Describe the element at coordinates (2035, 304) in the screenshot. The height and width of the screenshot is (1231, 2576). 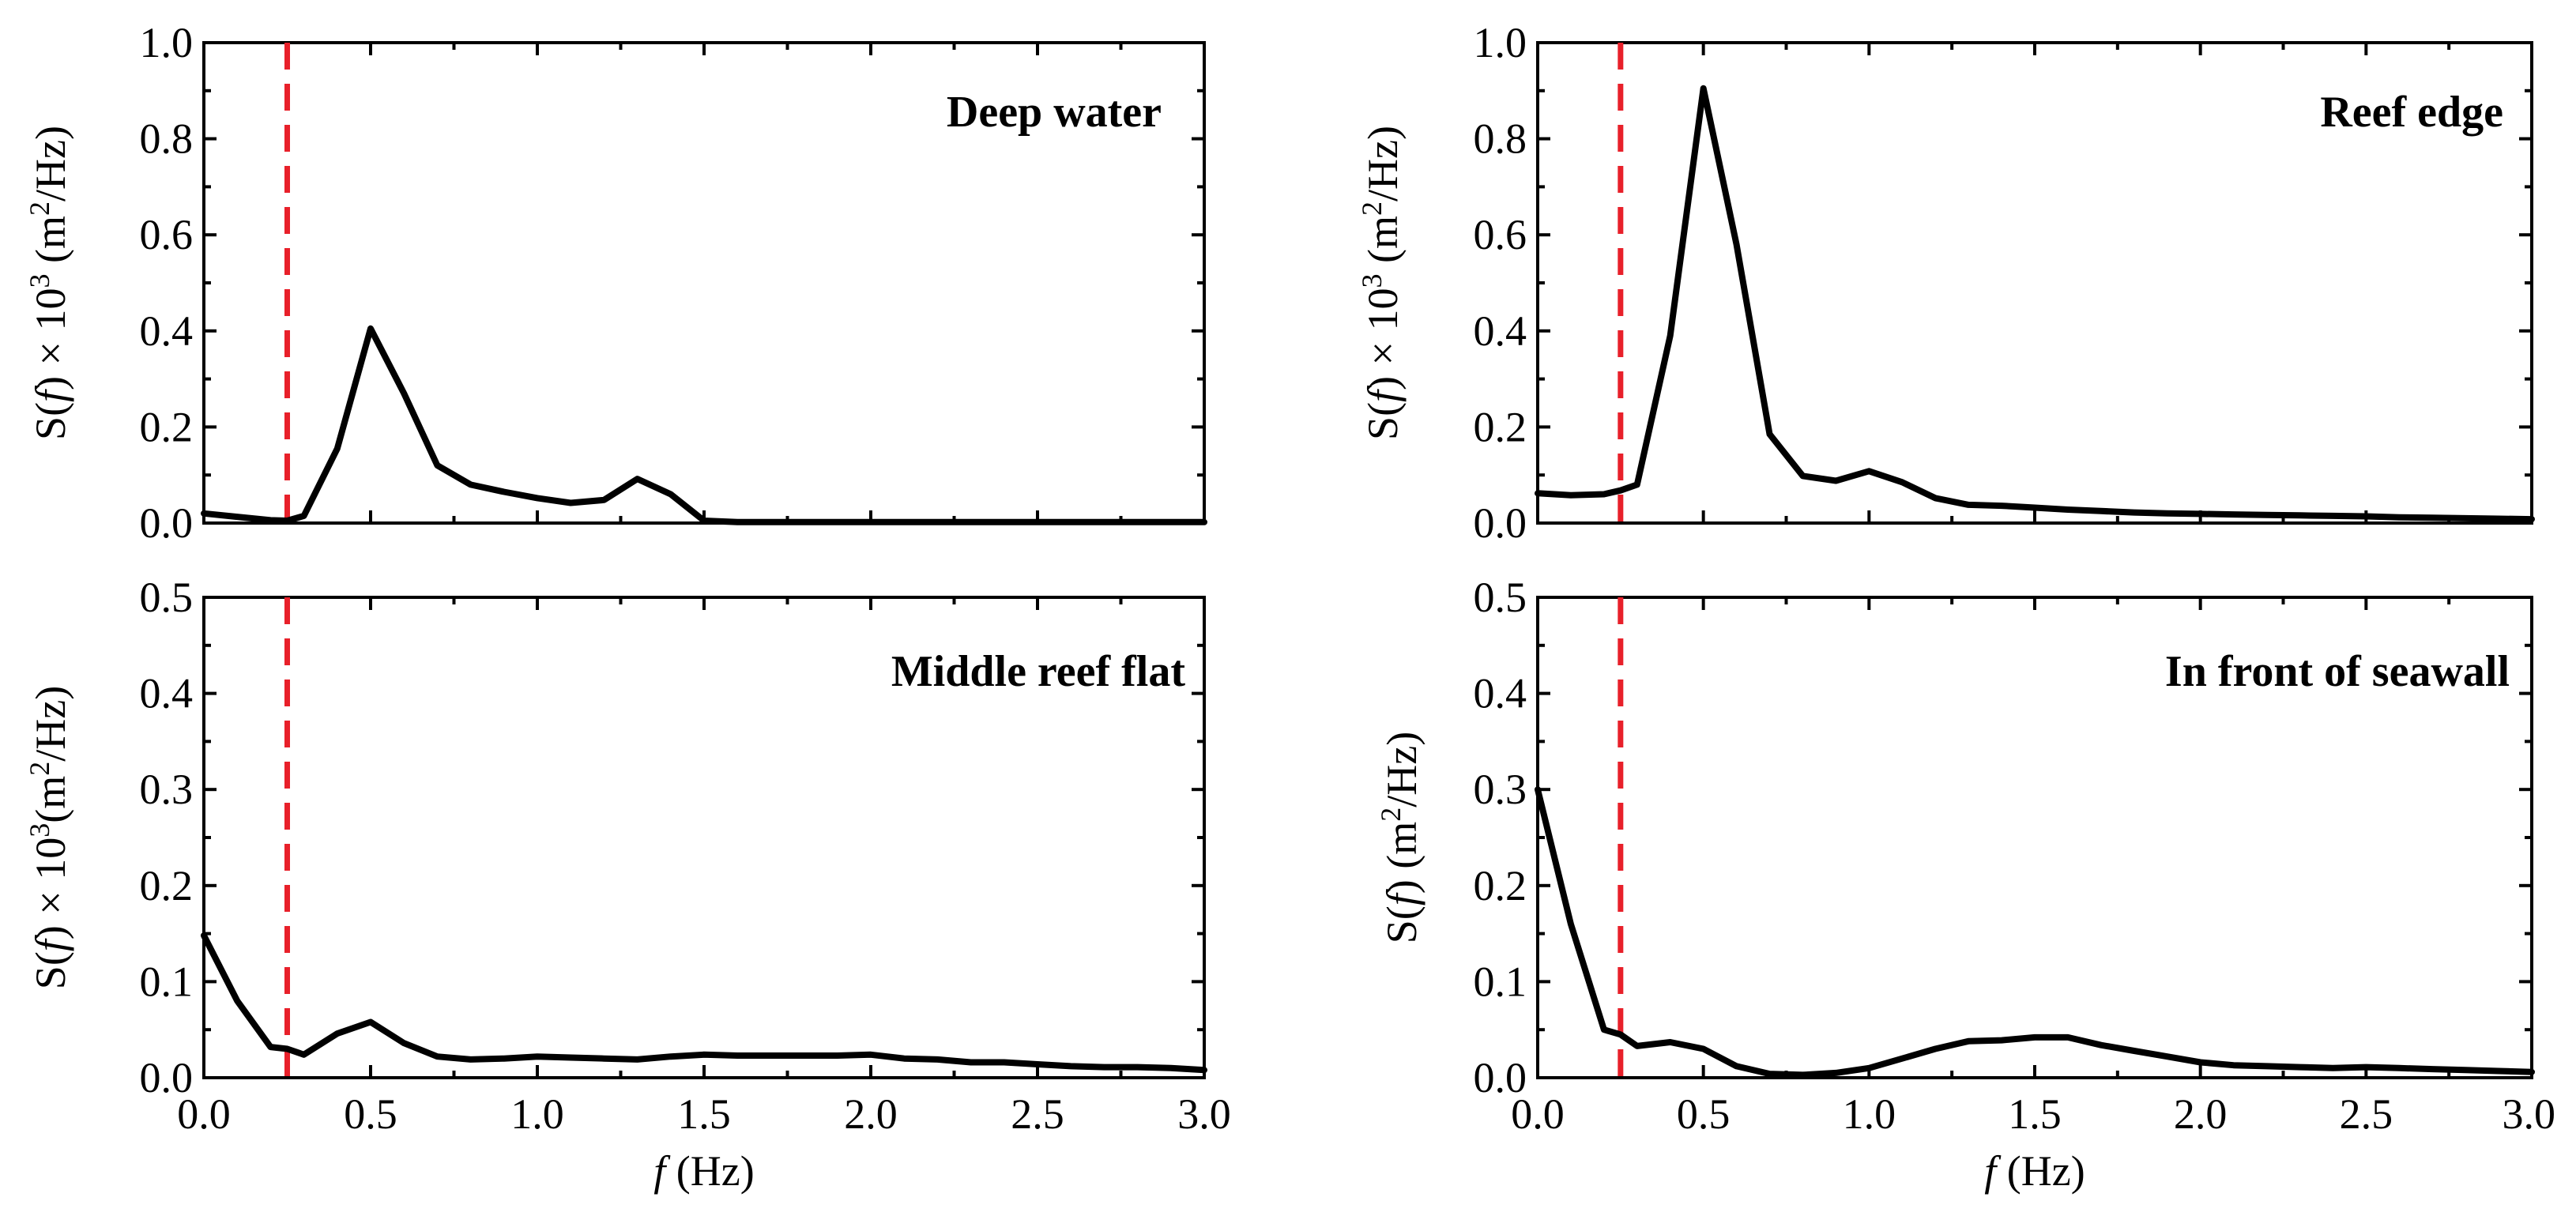
I see `series-line-edge` at that location.